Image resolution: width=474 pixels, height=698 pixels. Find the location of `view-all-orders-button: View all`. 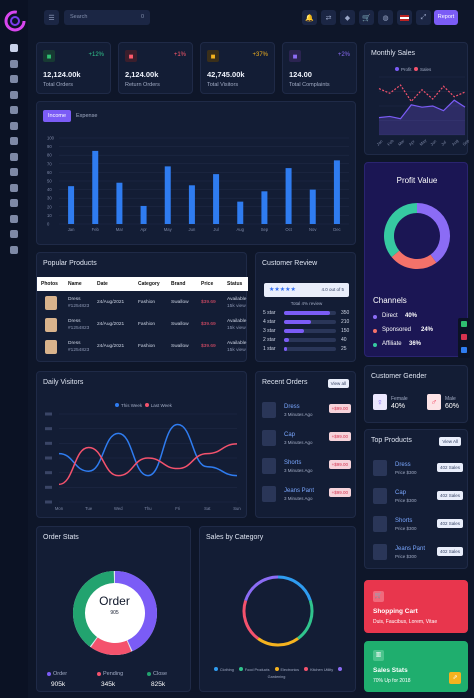

view-all-orders-button: View all is located at coordinates (338, 383).